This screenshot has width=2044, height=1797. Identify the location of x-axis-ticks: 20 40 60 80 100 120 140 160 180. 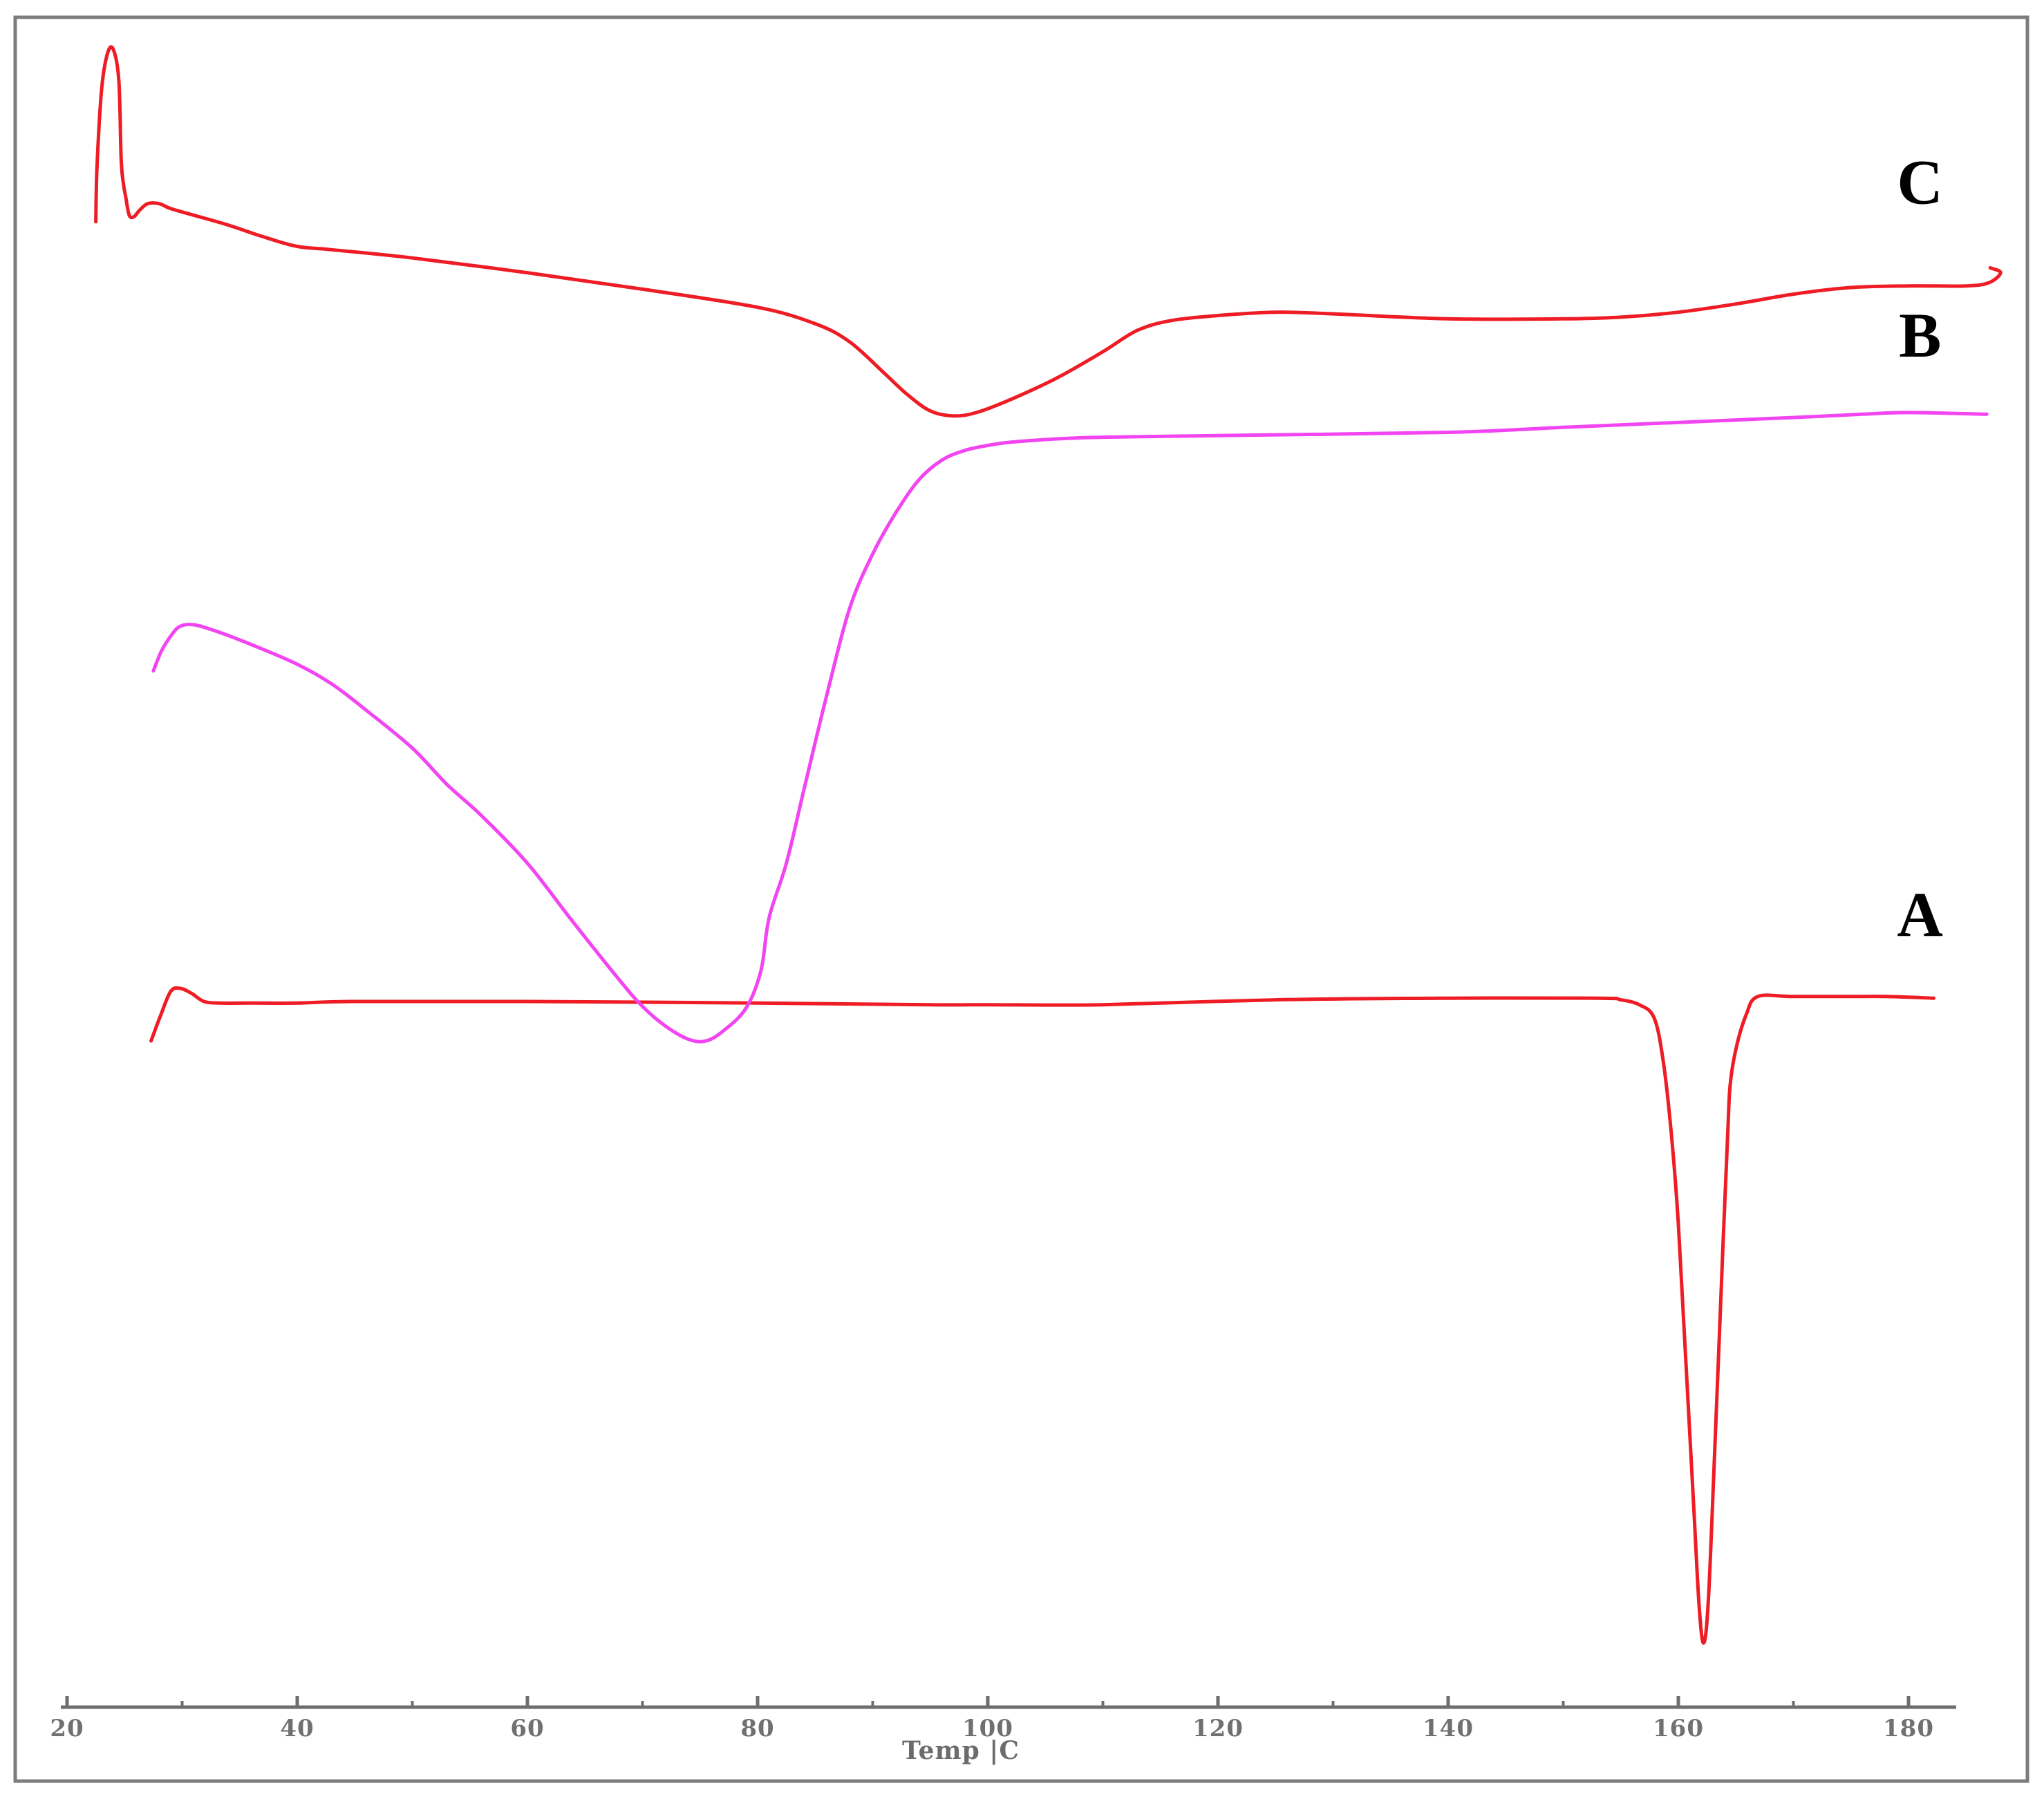
(992, 1719).